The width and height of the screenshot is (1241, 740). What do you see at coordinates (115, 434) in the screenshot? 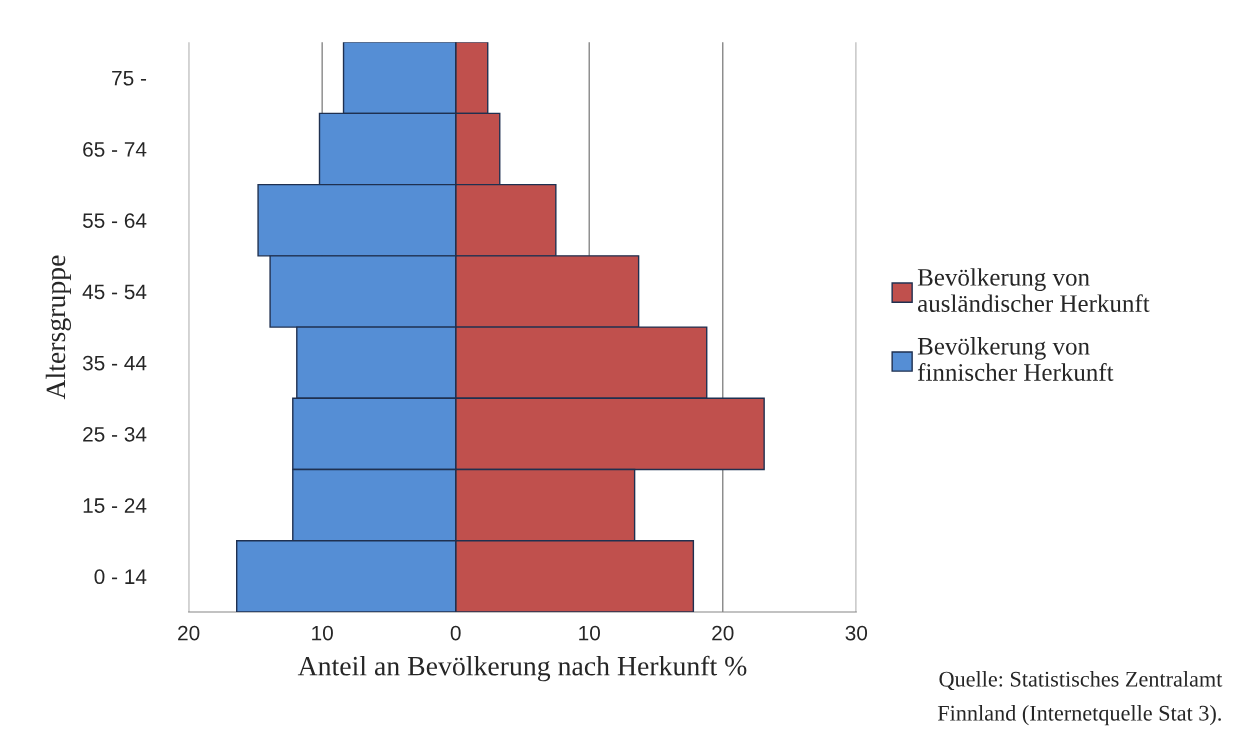
I see `y-tick-label: 25 - 34` at bounding box center [115, 434].